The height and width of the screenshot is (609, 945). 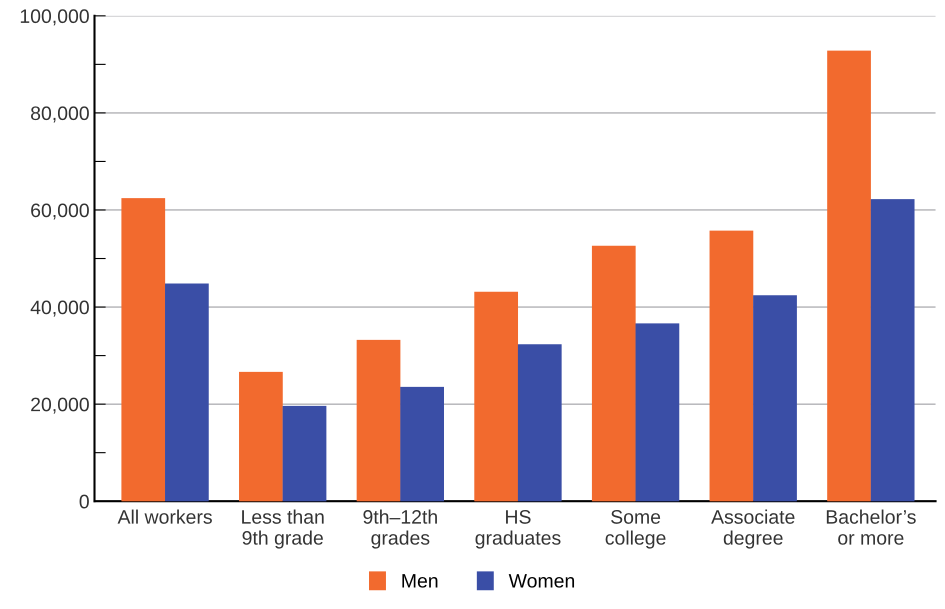 I want to click on x-tick-label: Associate degree, so click(x=753, y=529).